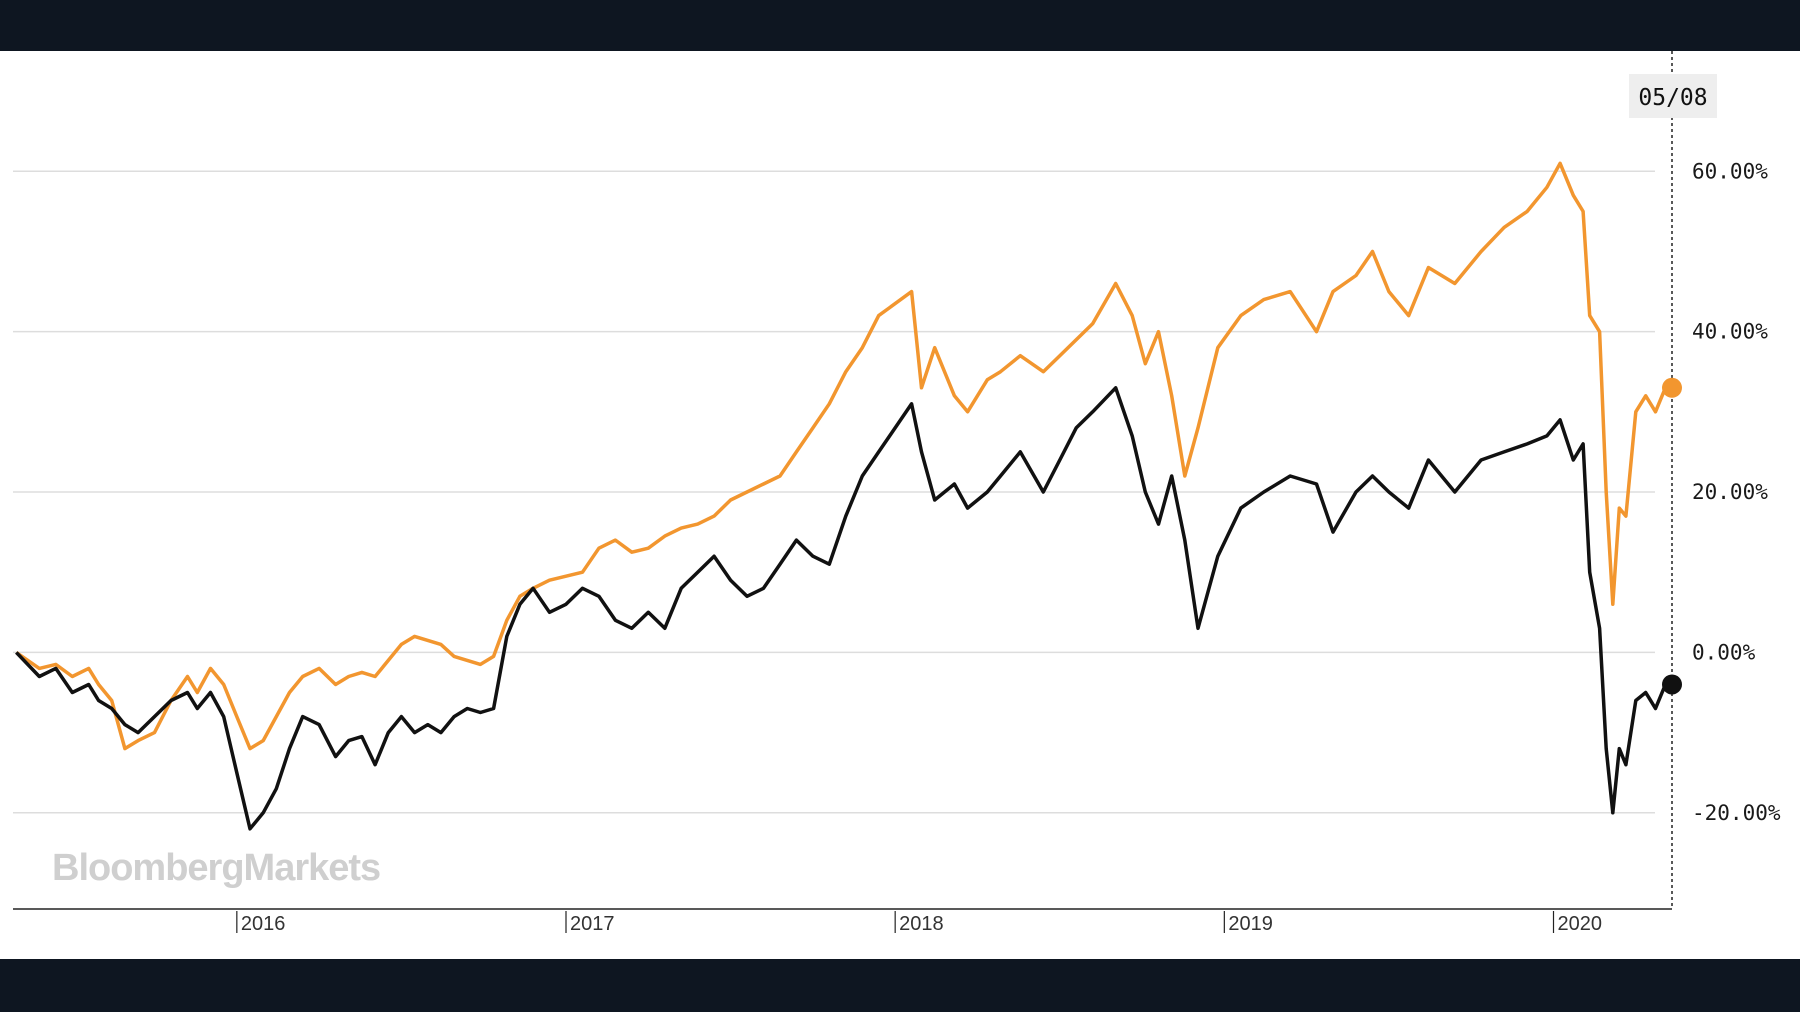 This screenshot has width=1800, height=1012. I want to click on y-tick-label: 60.00%, so click(1730, 171).